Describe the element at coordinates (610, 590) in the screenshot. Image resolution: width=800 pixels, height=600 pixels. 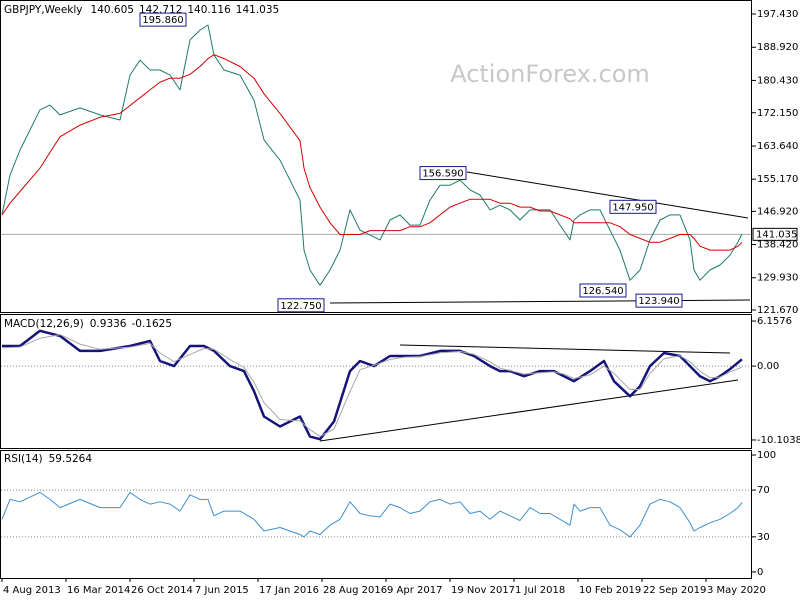
I see `x-tick-label: 10 Feb 2019` at that location.